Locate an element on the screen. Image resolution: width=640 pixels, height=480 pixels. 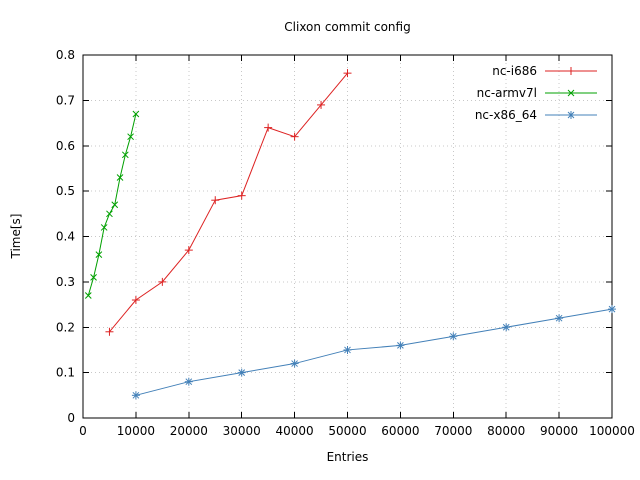
x-tick-label: 100000 is located at coordinates (612, 431).